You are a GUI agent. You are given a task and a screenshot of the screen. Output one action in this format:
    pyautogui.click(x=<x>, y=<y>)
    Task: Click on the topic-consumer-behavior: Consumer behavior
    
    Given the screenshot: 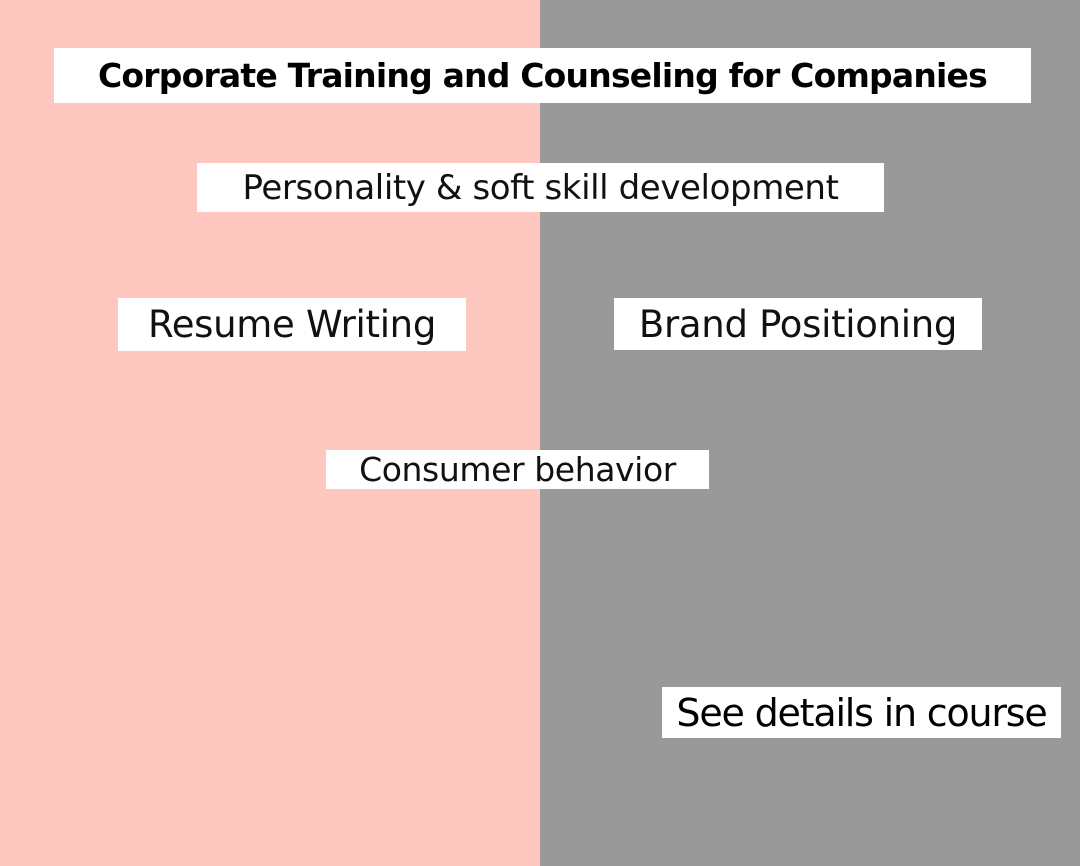 What is the action you would take?
    pyautogui.click(x=517, y=469)
    